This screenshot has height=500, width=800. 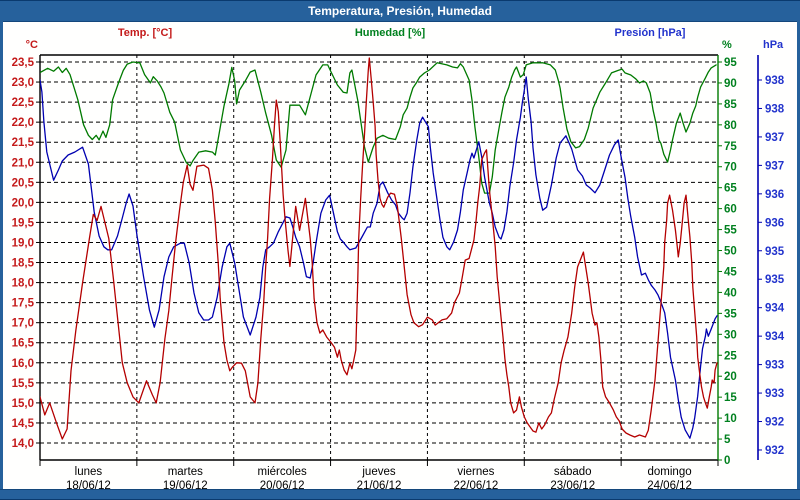 I want to click on humidity-tick-label: 10, so click(x=730, y=419).